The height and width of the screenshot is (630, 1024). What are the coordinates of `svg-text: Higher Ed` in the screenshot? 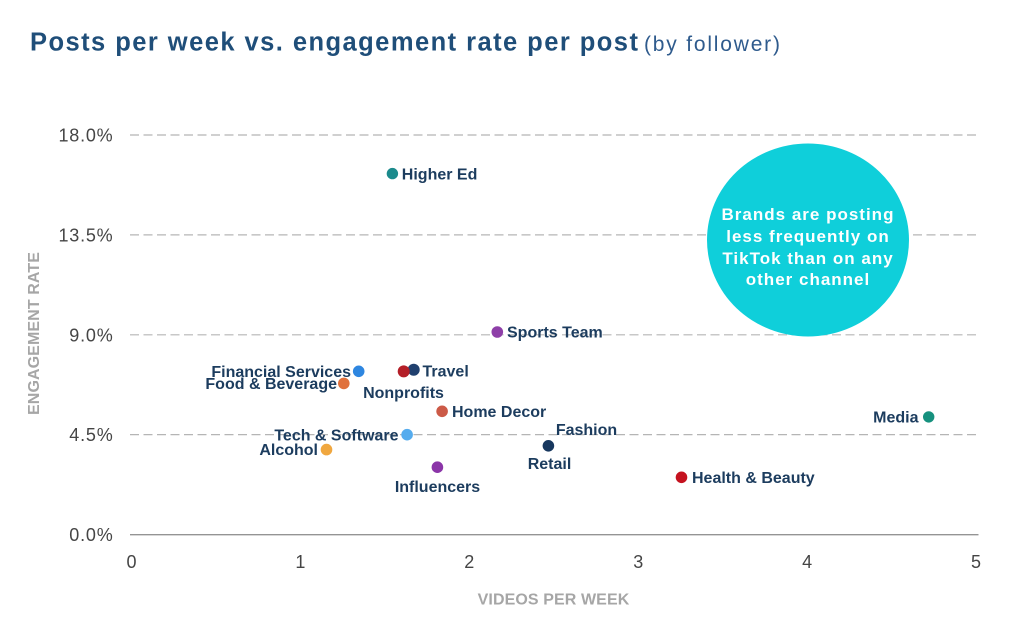 It's located at (440, 175).